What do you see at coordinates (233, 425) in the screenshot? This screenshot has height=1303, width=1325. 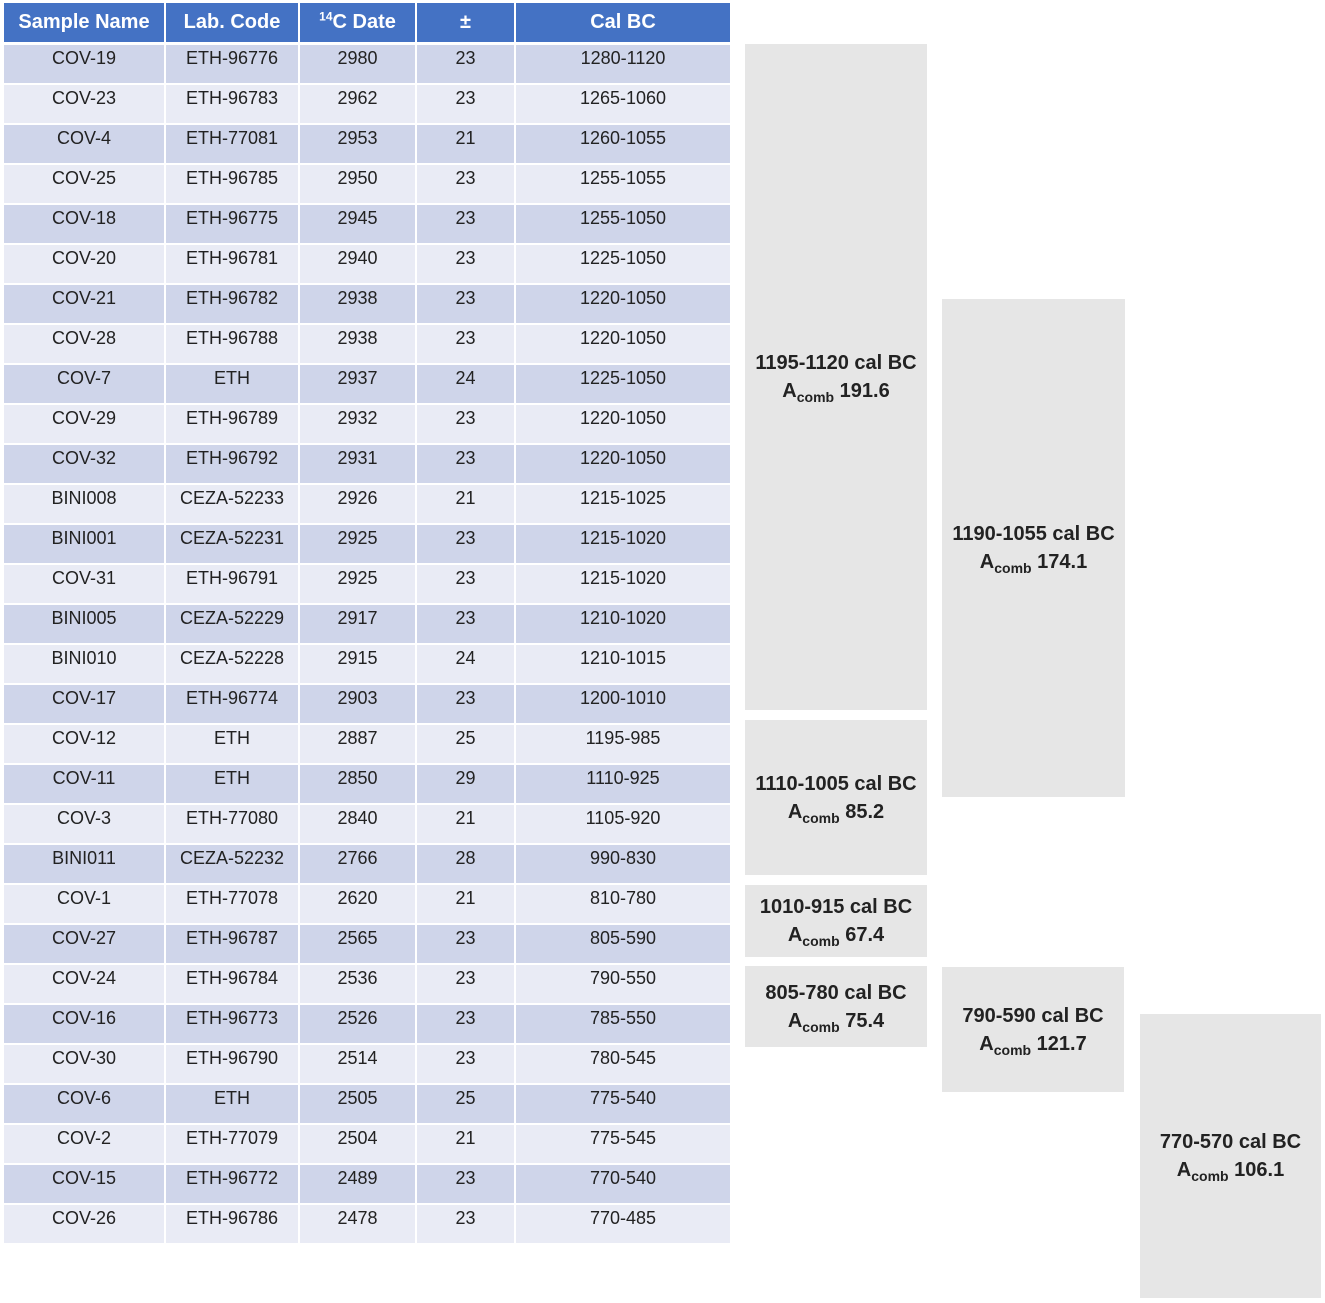 I see `cell-lab-code: ETH-96789` at bounding box center [233, 425].